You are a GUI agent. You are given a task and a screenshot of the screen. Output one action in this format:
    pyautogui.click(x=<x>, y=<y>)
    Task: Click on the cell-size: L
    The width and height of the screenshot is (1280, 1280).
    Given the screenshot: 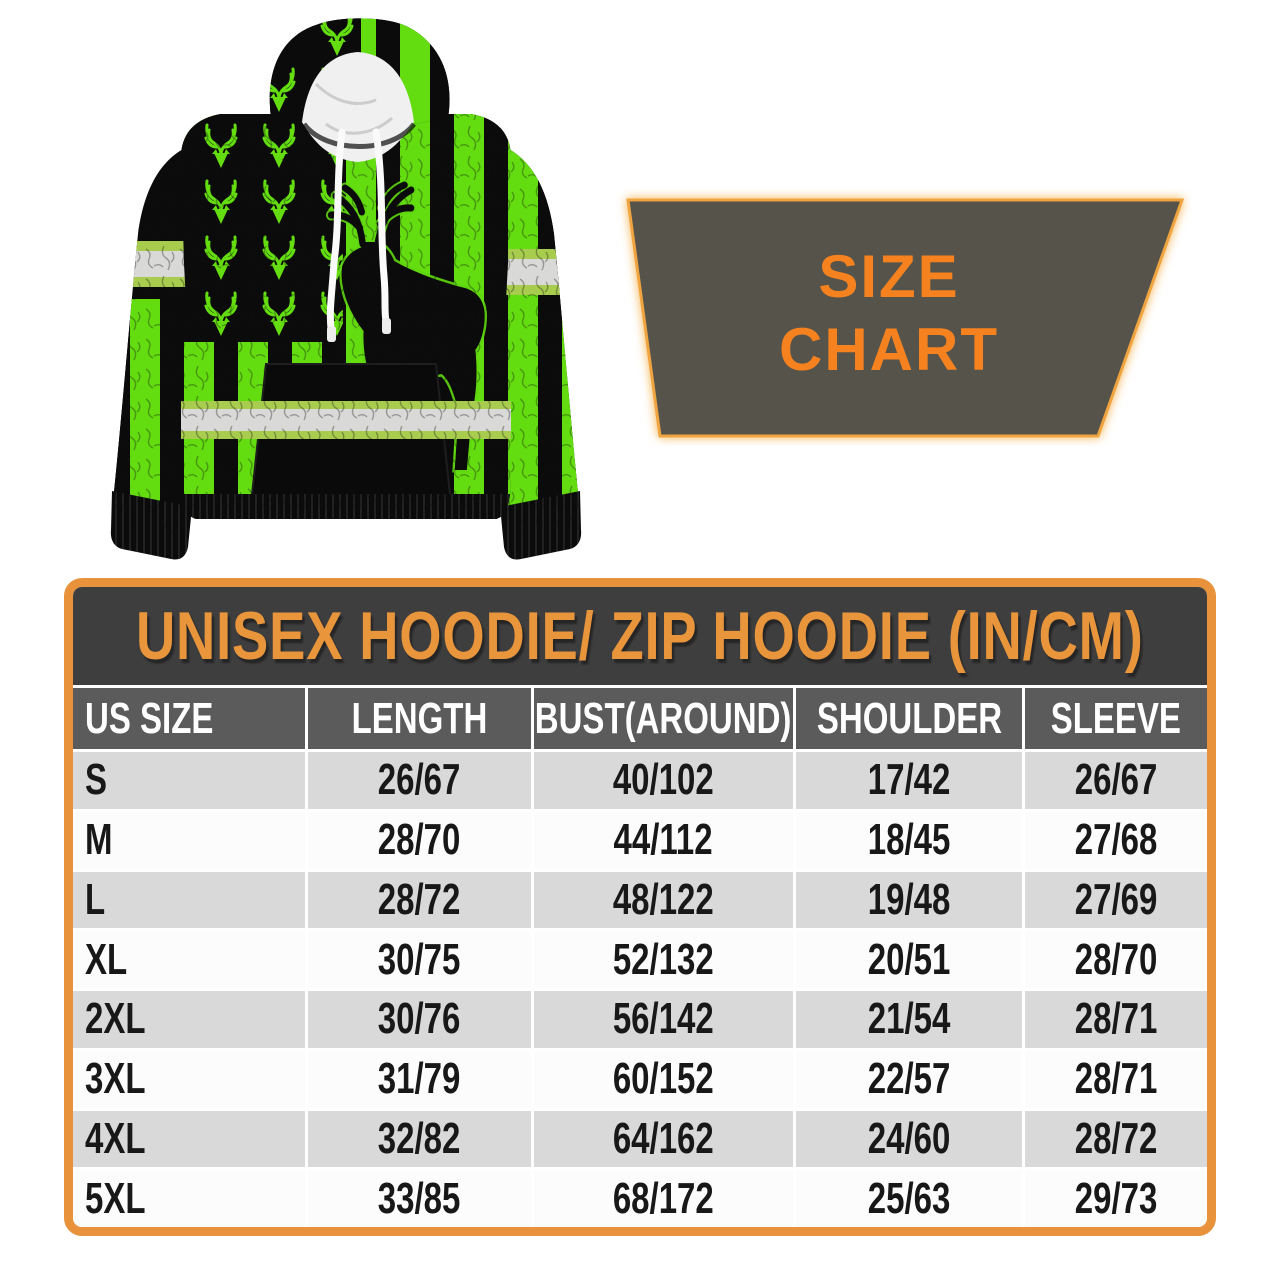 What is the action you would take?
    pyautogui.click(x=95, y=899)
    